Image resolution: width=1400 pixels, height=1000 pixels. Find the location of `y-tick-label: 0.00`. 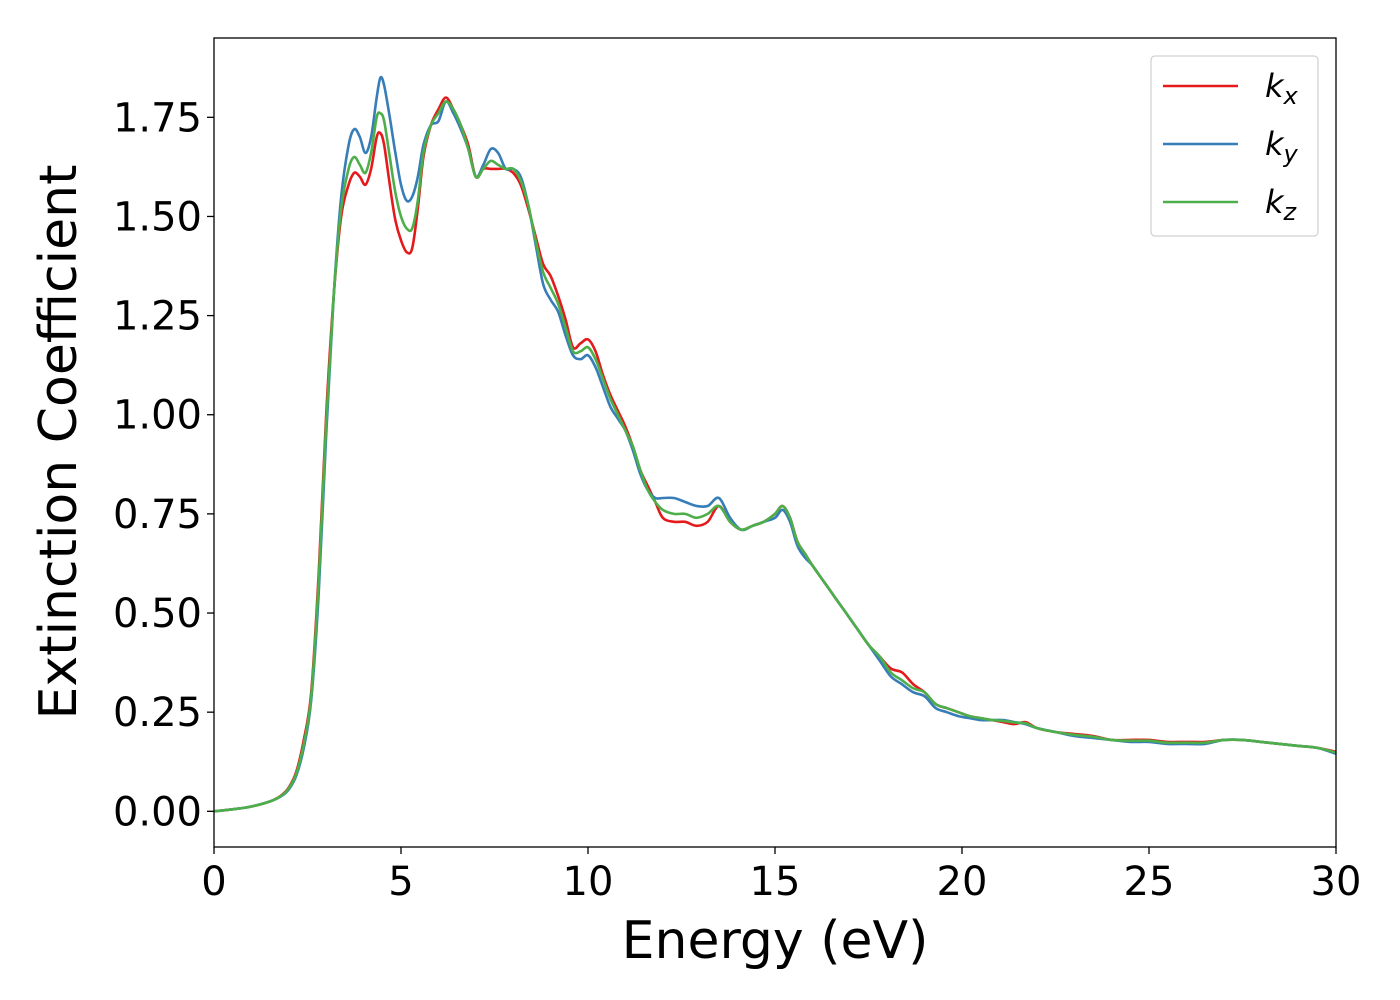

y-tick-label: 0.00 is located at coordinates (157, 812).